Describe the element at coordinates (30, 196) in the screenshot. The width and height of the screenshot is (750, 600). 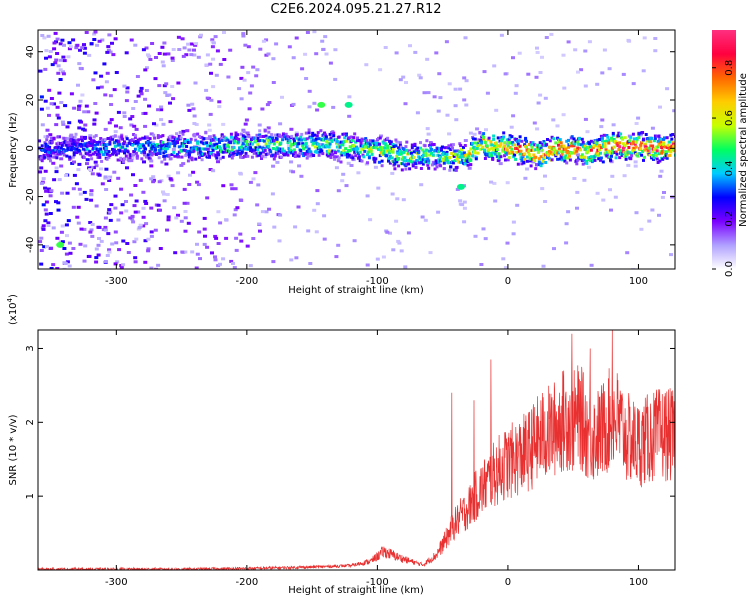
I see `y-tick-label: -20` at that location.